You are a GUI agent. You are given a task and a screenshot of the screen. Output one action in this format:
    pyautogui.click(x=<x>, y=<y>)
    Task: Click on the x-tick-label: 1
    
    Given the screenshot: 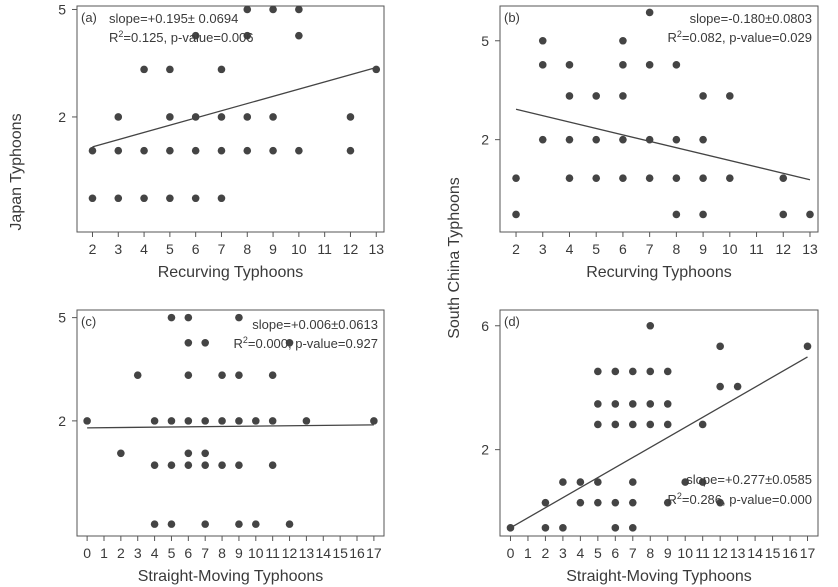 What is the action you would take?
    pyautogui.click(x=528, y=553)
    